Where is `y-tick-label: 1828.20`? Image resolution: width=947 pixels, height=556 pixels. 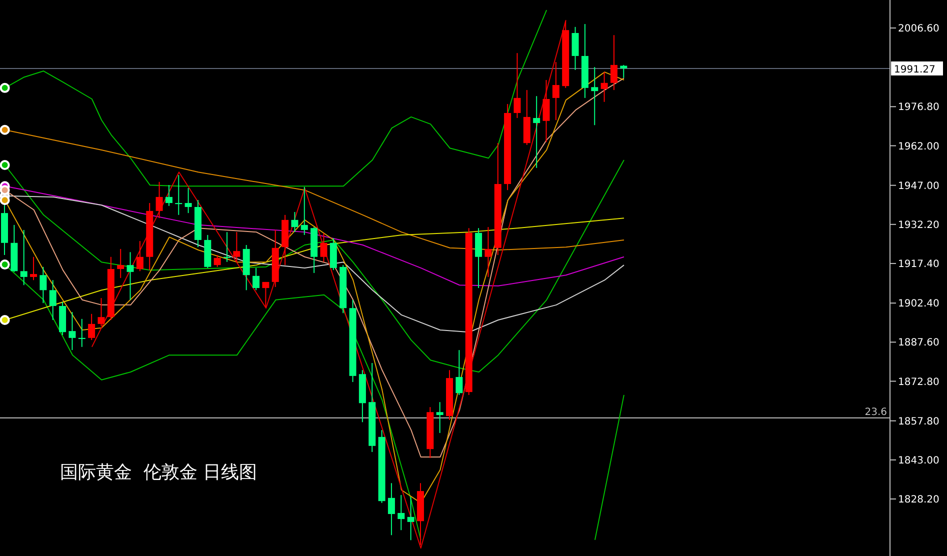 y-tick-label: 1828.20 is located at coordinates (919, 500).